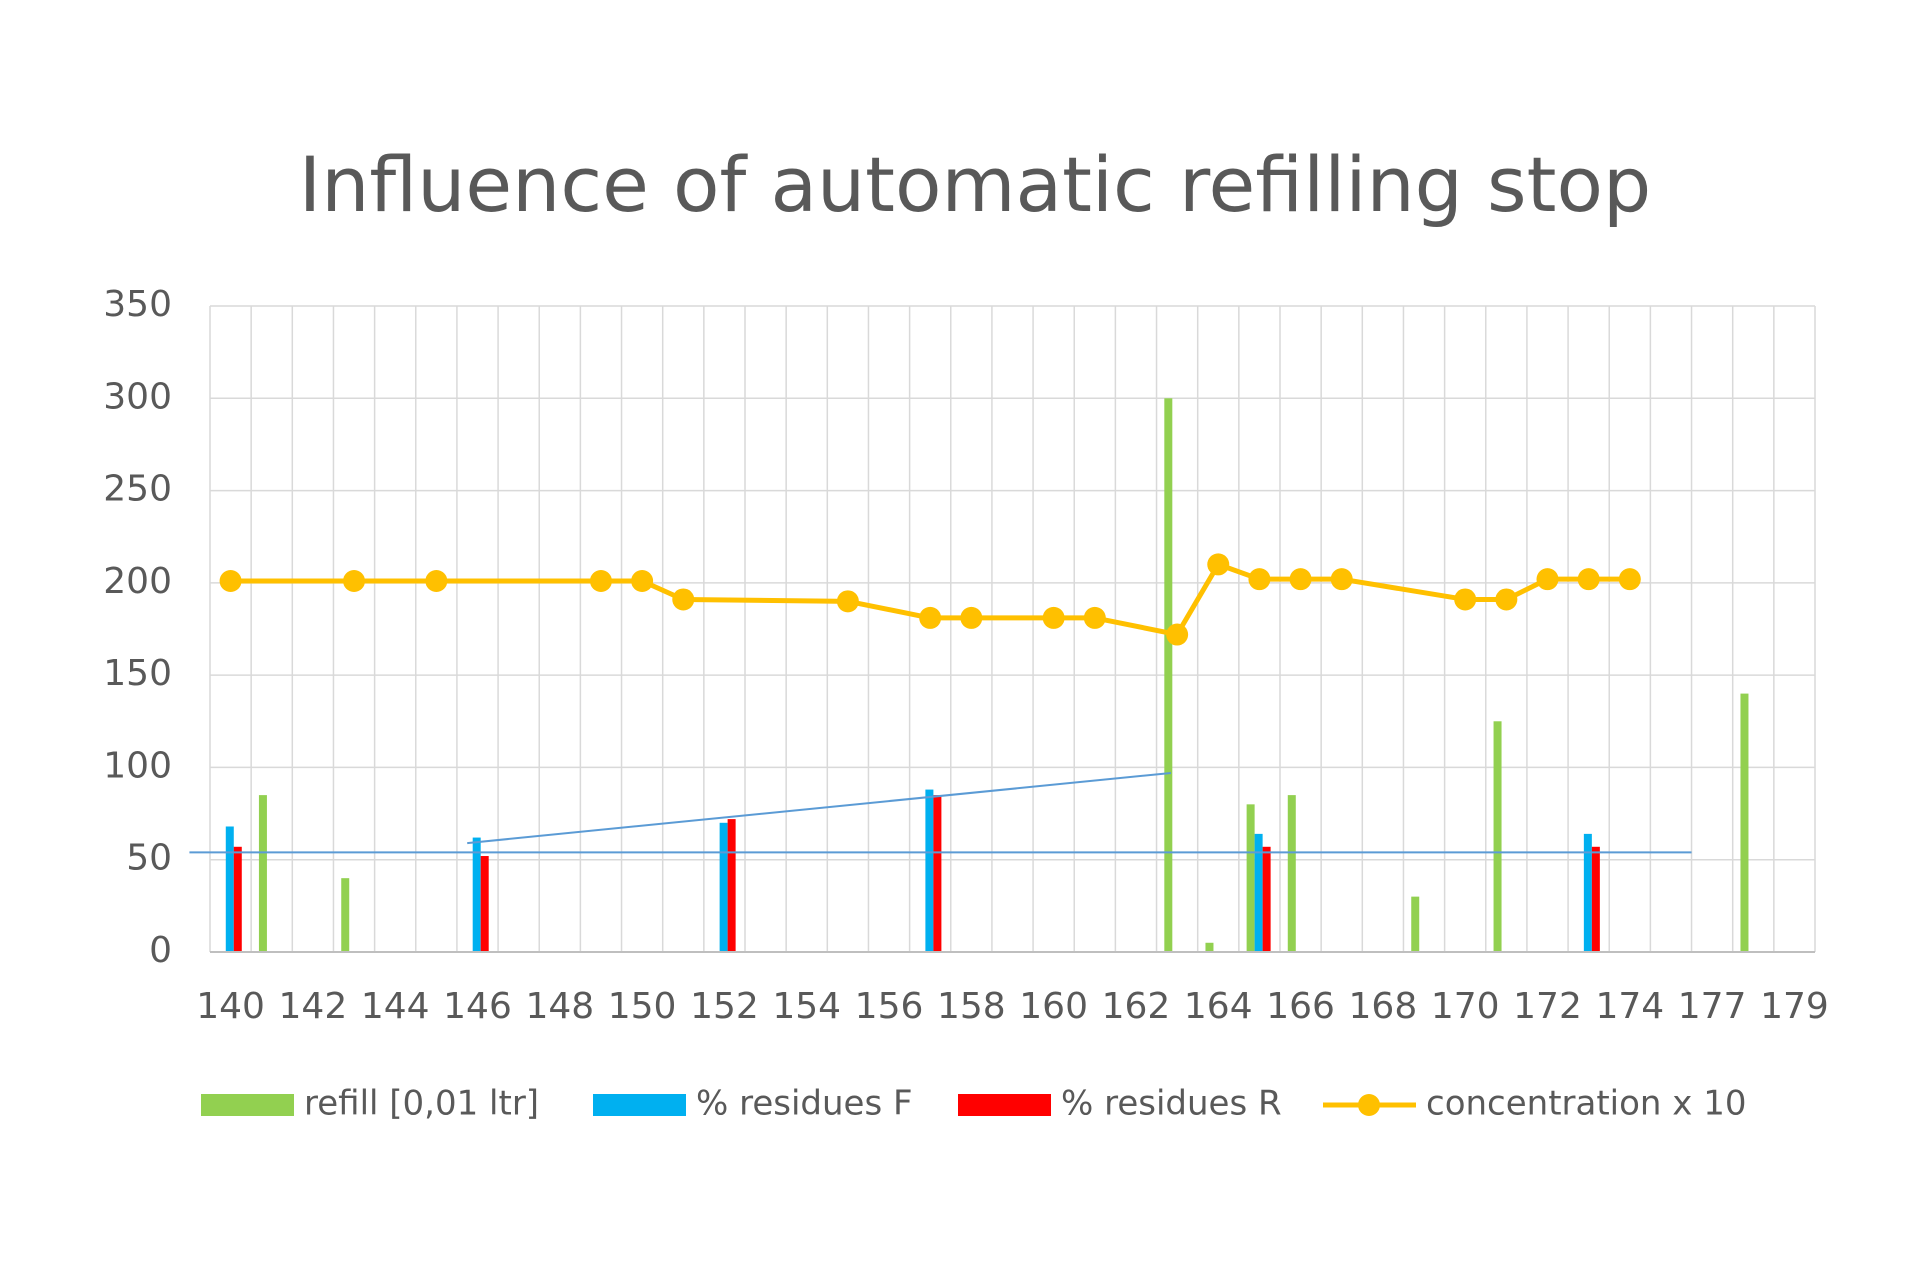 Image resolution: width=1920 pixels, height=1280 pixels. What do you see at coordinates (1053, 1006) in the screenshot?
I see `x-tick-label: 160` at bounding box center [1053, 1006].